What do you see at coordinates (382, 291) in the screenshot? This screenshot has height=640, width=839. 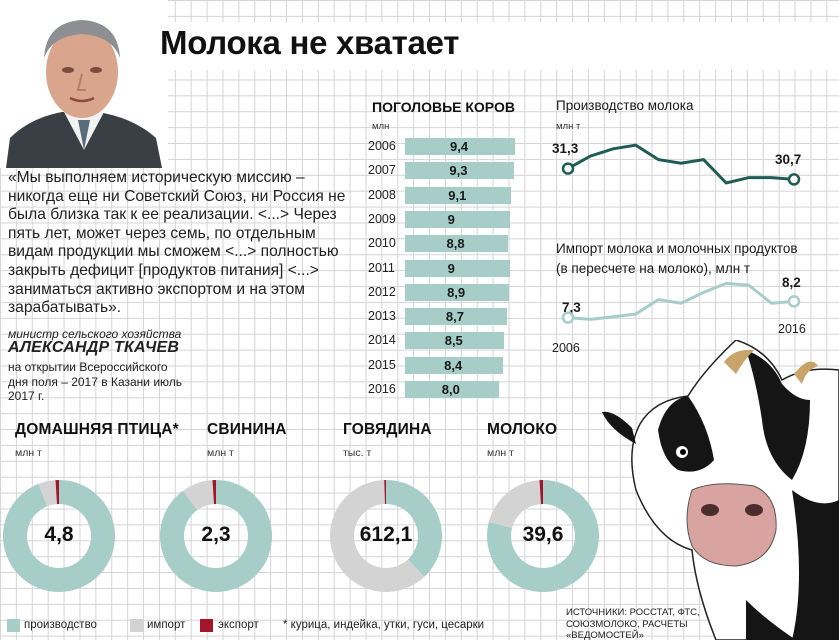 I see `cows-year-label: 2012` at bounding box center [382, 291].